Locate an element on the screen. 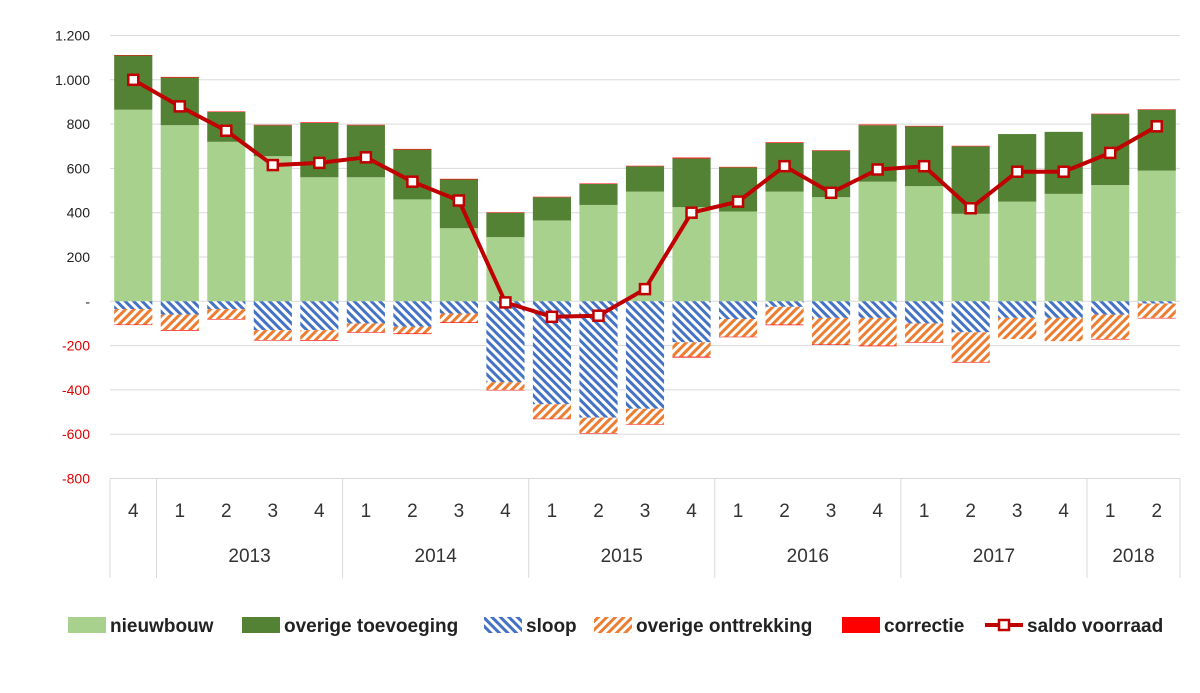 This screenshot has width=1200, height=693. y-axis: 1.200 1.000 800 600 400 200 - -200 -400 -600 -800 is located at coordinates (72, 257).